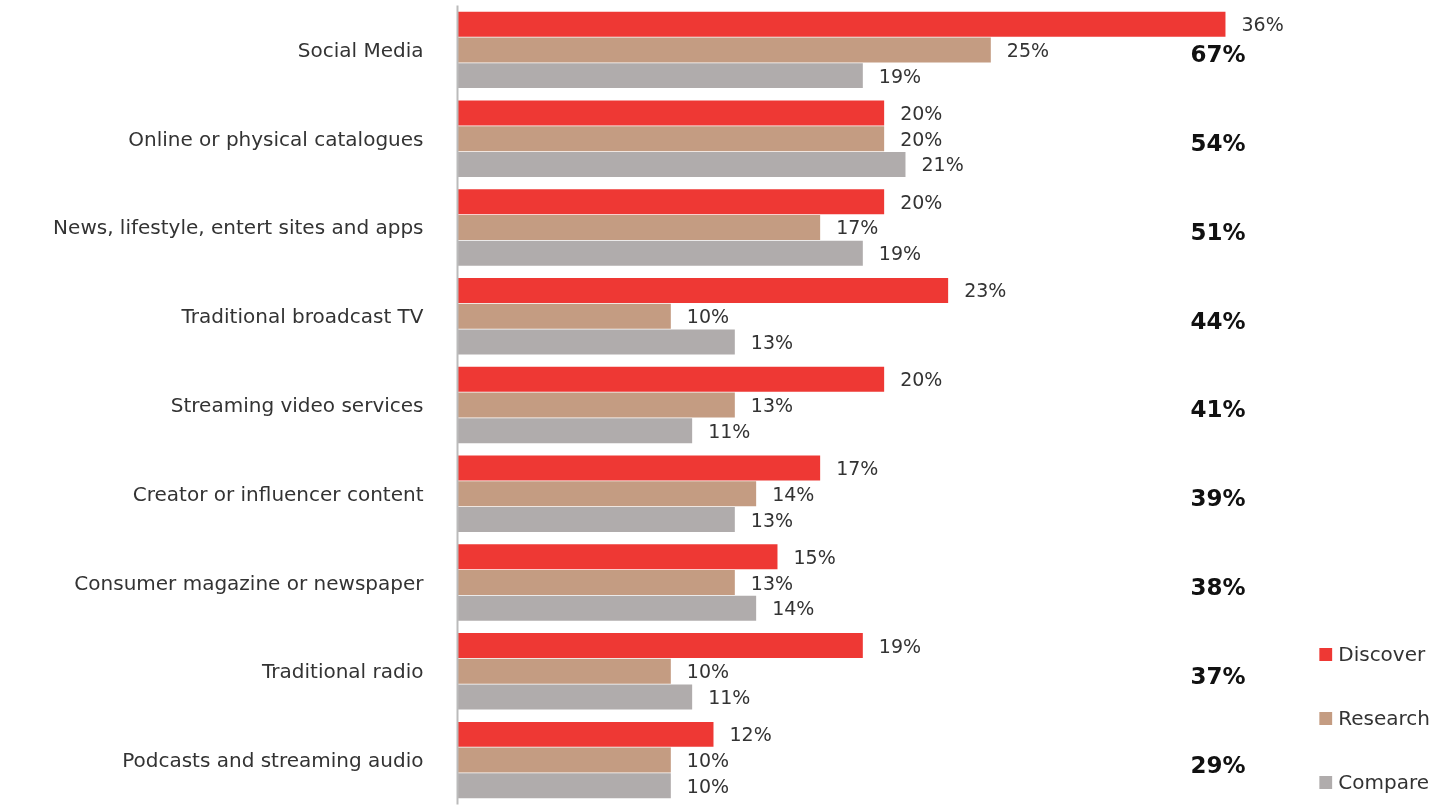 This screenshot has height=809, width=1450. What do you see at coordinates (750, 734) in the screenshot?
I see `data-label: 12%` at bounding box center [750, 734].